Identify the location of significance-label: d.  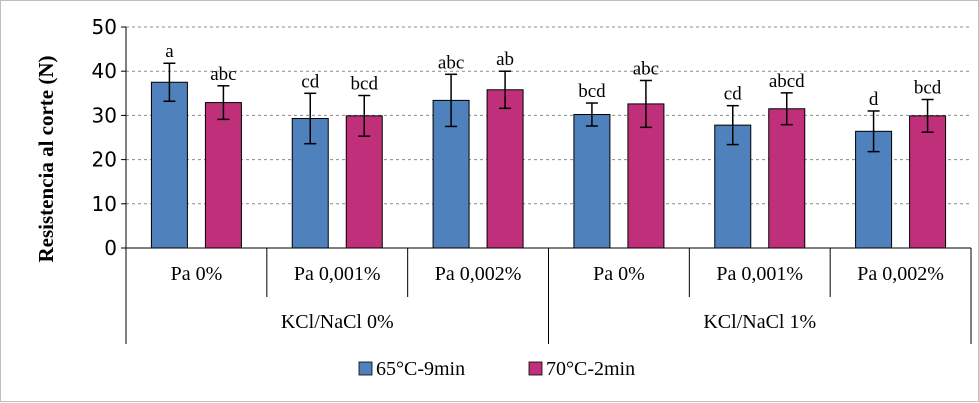
(874, 99).